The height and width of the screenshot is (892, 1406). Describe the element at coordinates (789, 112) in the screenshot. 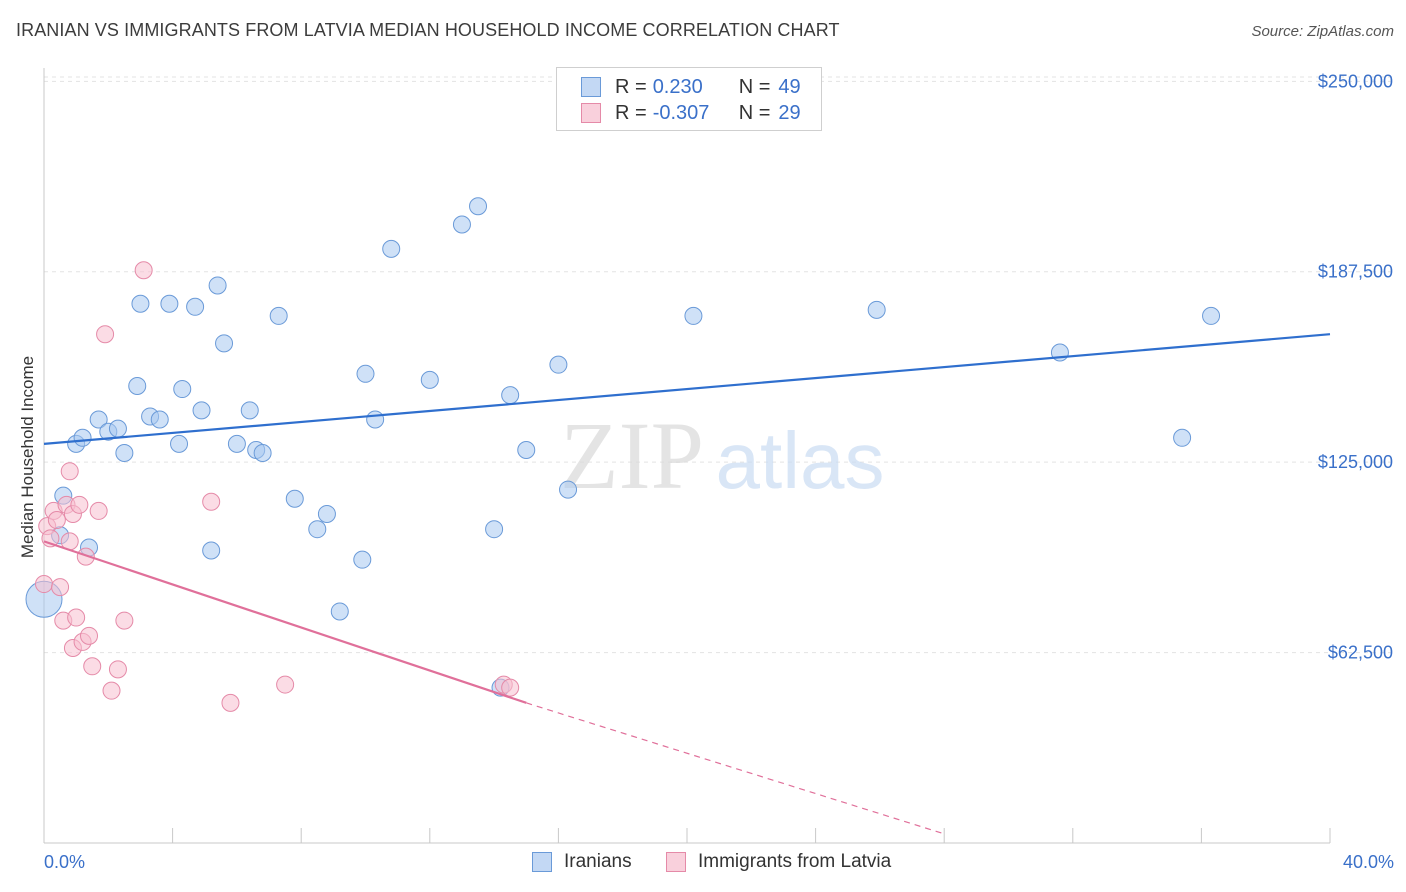

I see `n-value: 29` at that location.